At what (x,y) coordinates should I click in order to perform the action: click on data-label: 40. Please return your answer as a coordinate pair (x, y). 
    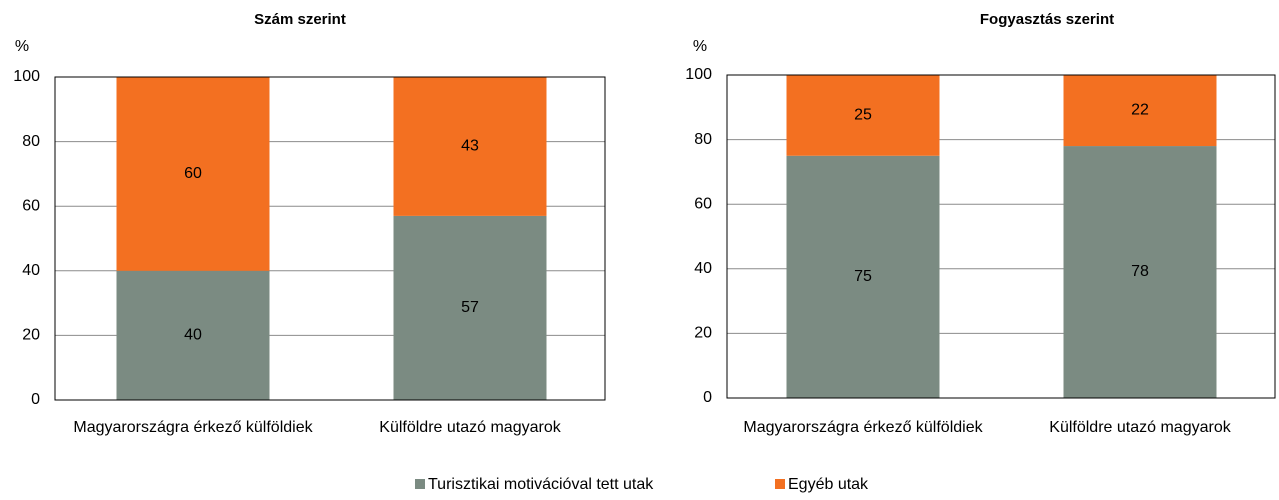
    Looking at the image, I should click on (193, 335).